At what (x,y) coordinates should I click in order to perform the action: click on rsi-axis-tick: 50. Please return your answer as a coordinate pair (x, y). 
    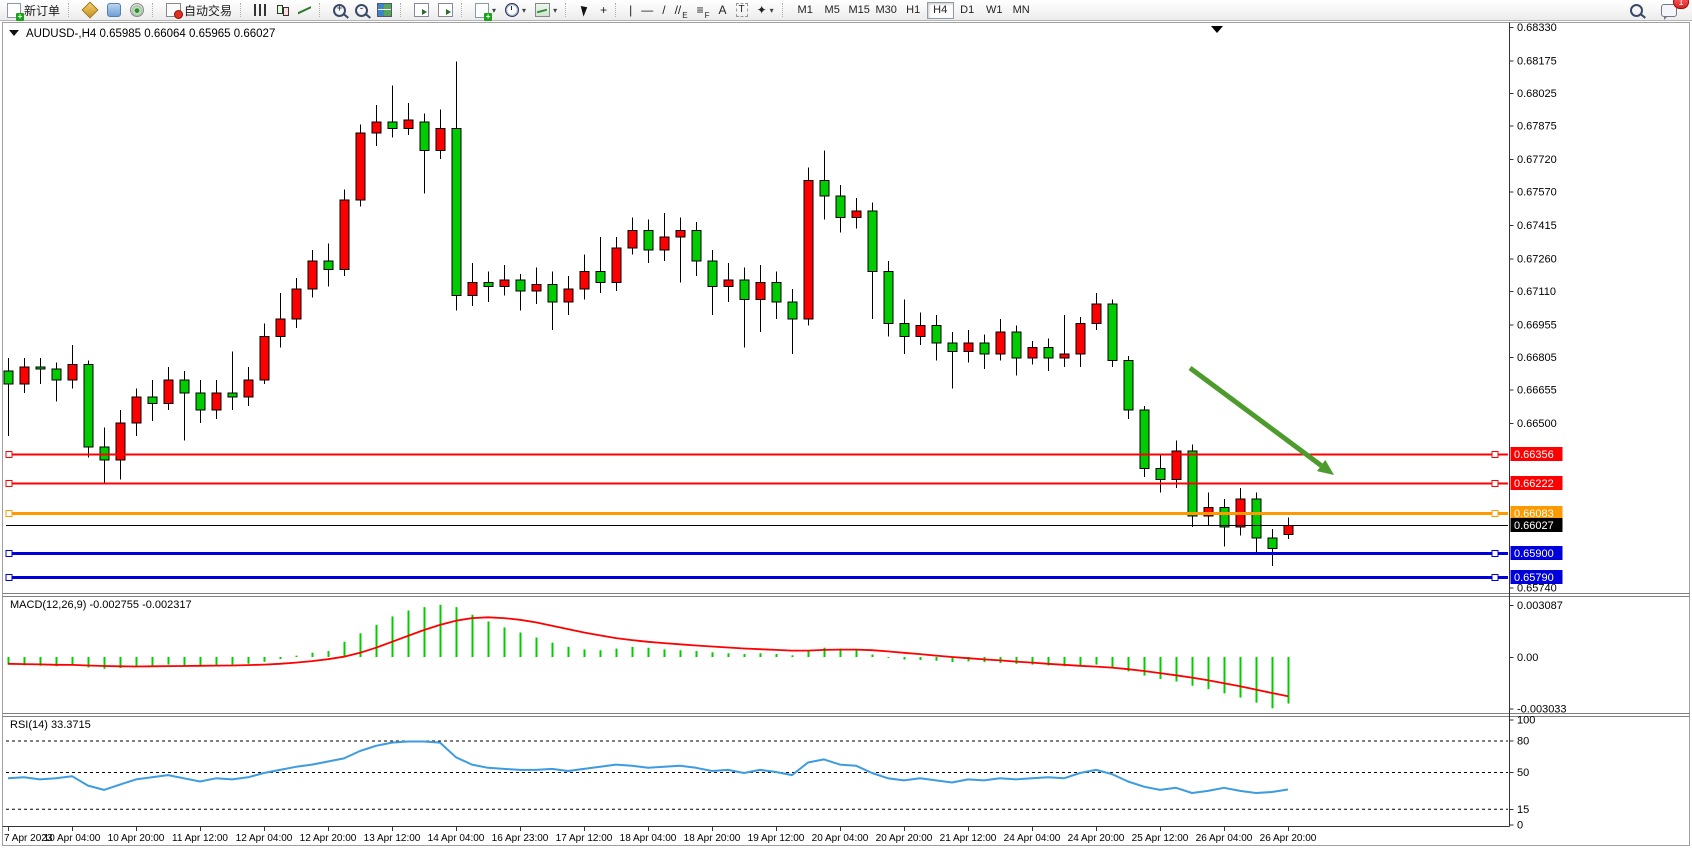
    Looking at the image, I should click on (1523, 773).